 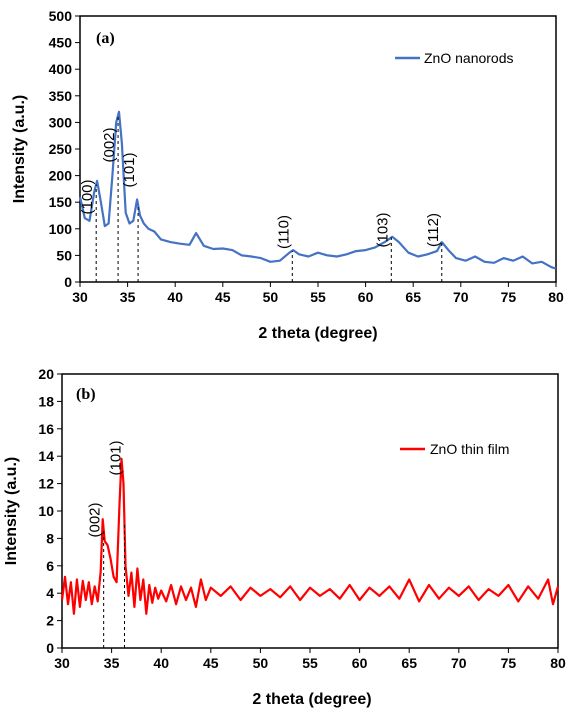 I want to click on panel-label-a: (a), so click(x=105, y=38).